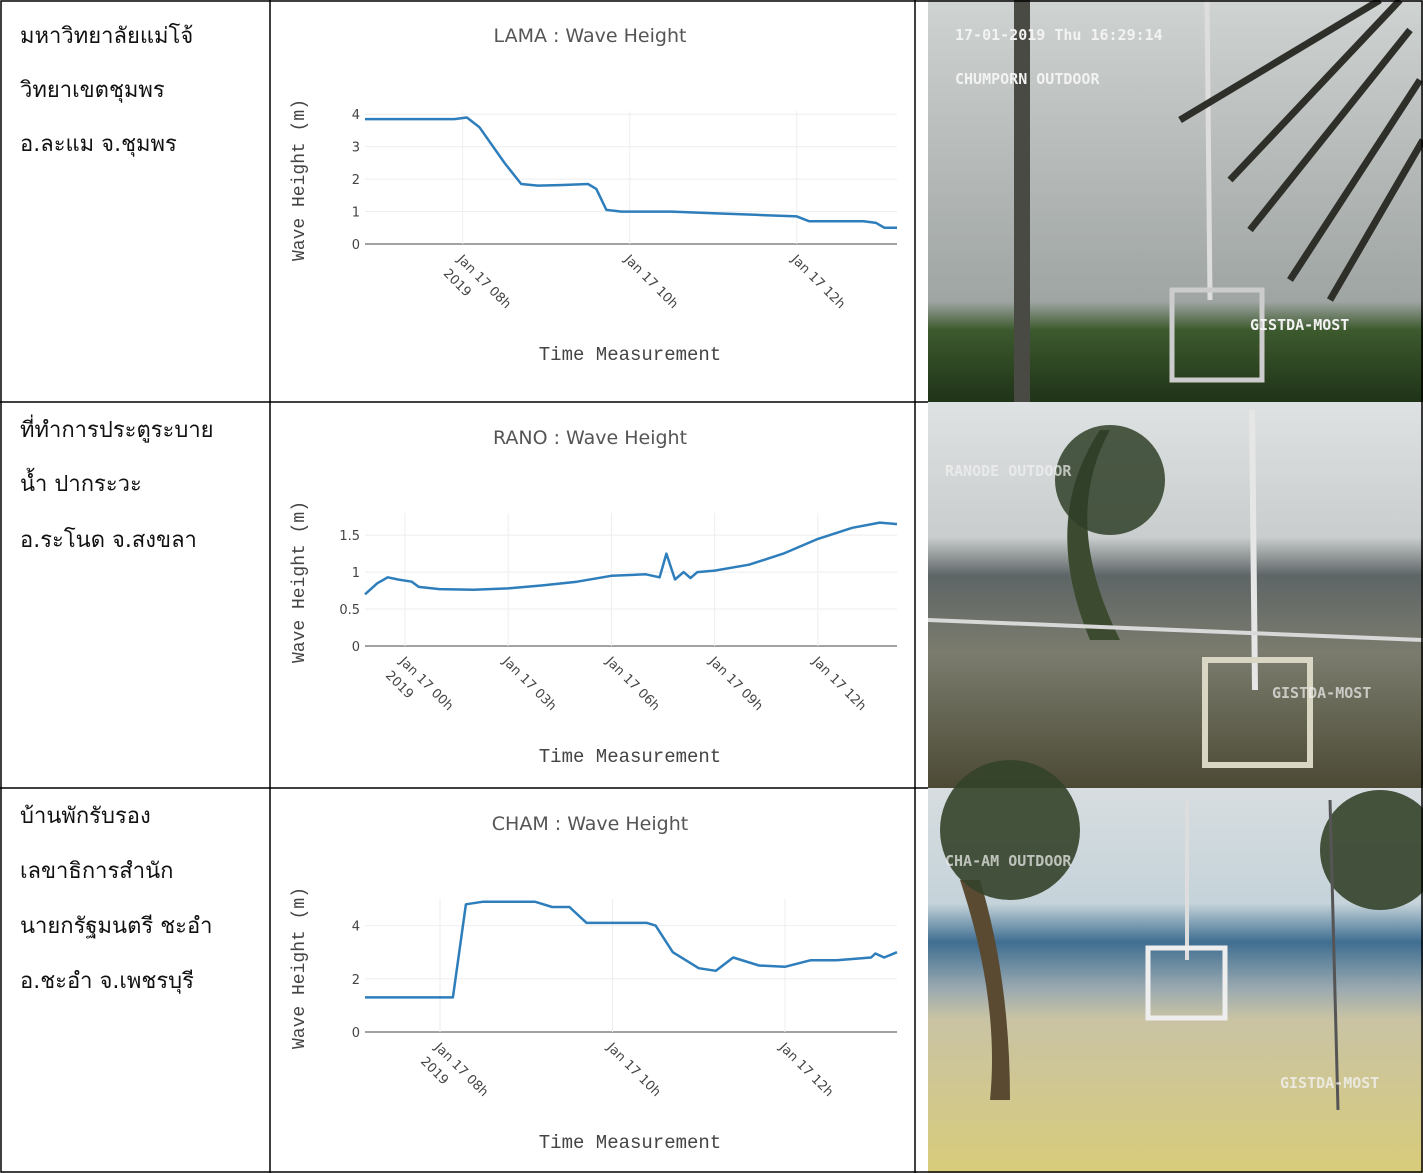  What do you see at coordinates (632, 684) in the screenshot?
I see `x-tick-label: Jan 17 06h` at bounding box center [632, 684].